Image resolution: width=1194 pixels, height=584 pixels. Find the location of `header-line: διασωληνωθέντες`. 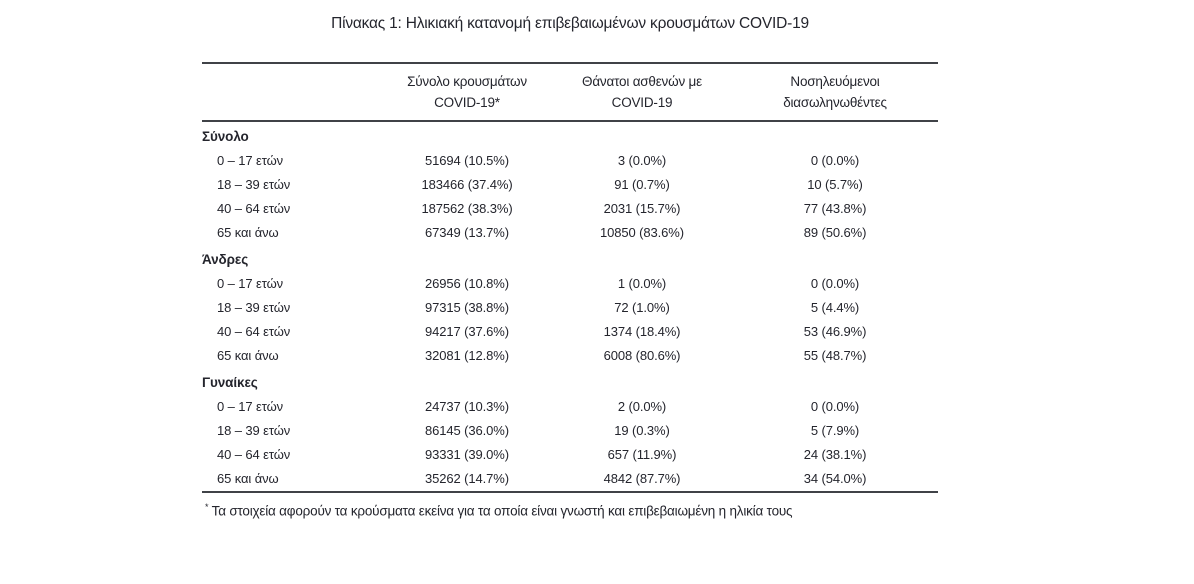

header-line: διασωληνωθέντες is located at coordinates (835, 102).